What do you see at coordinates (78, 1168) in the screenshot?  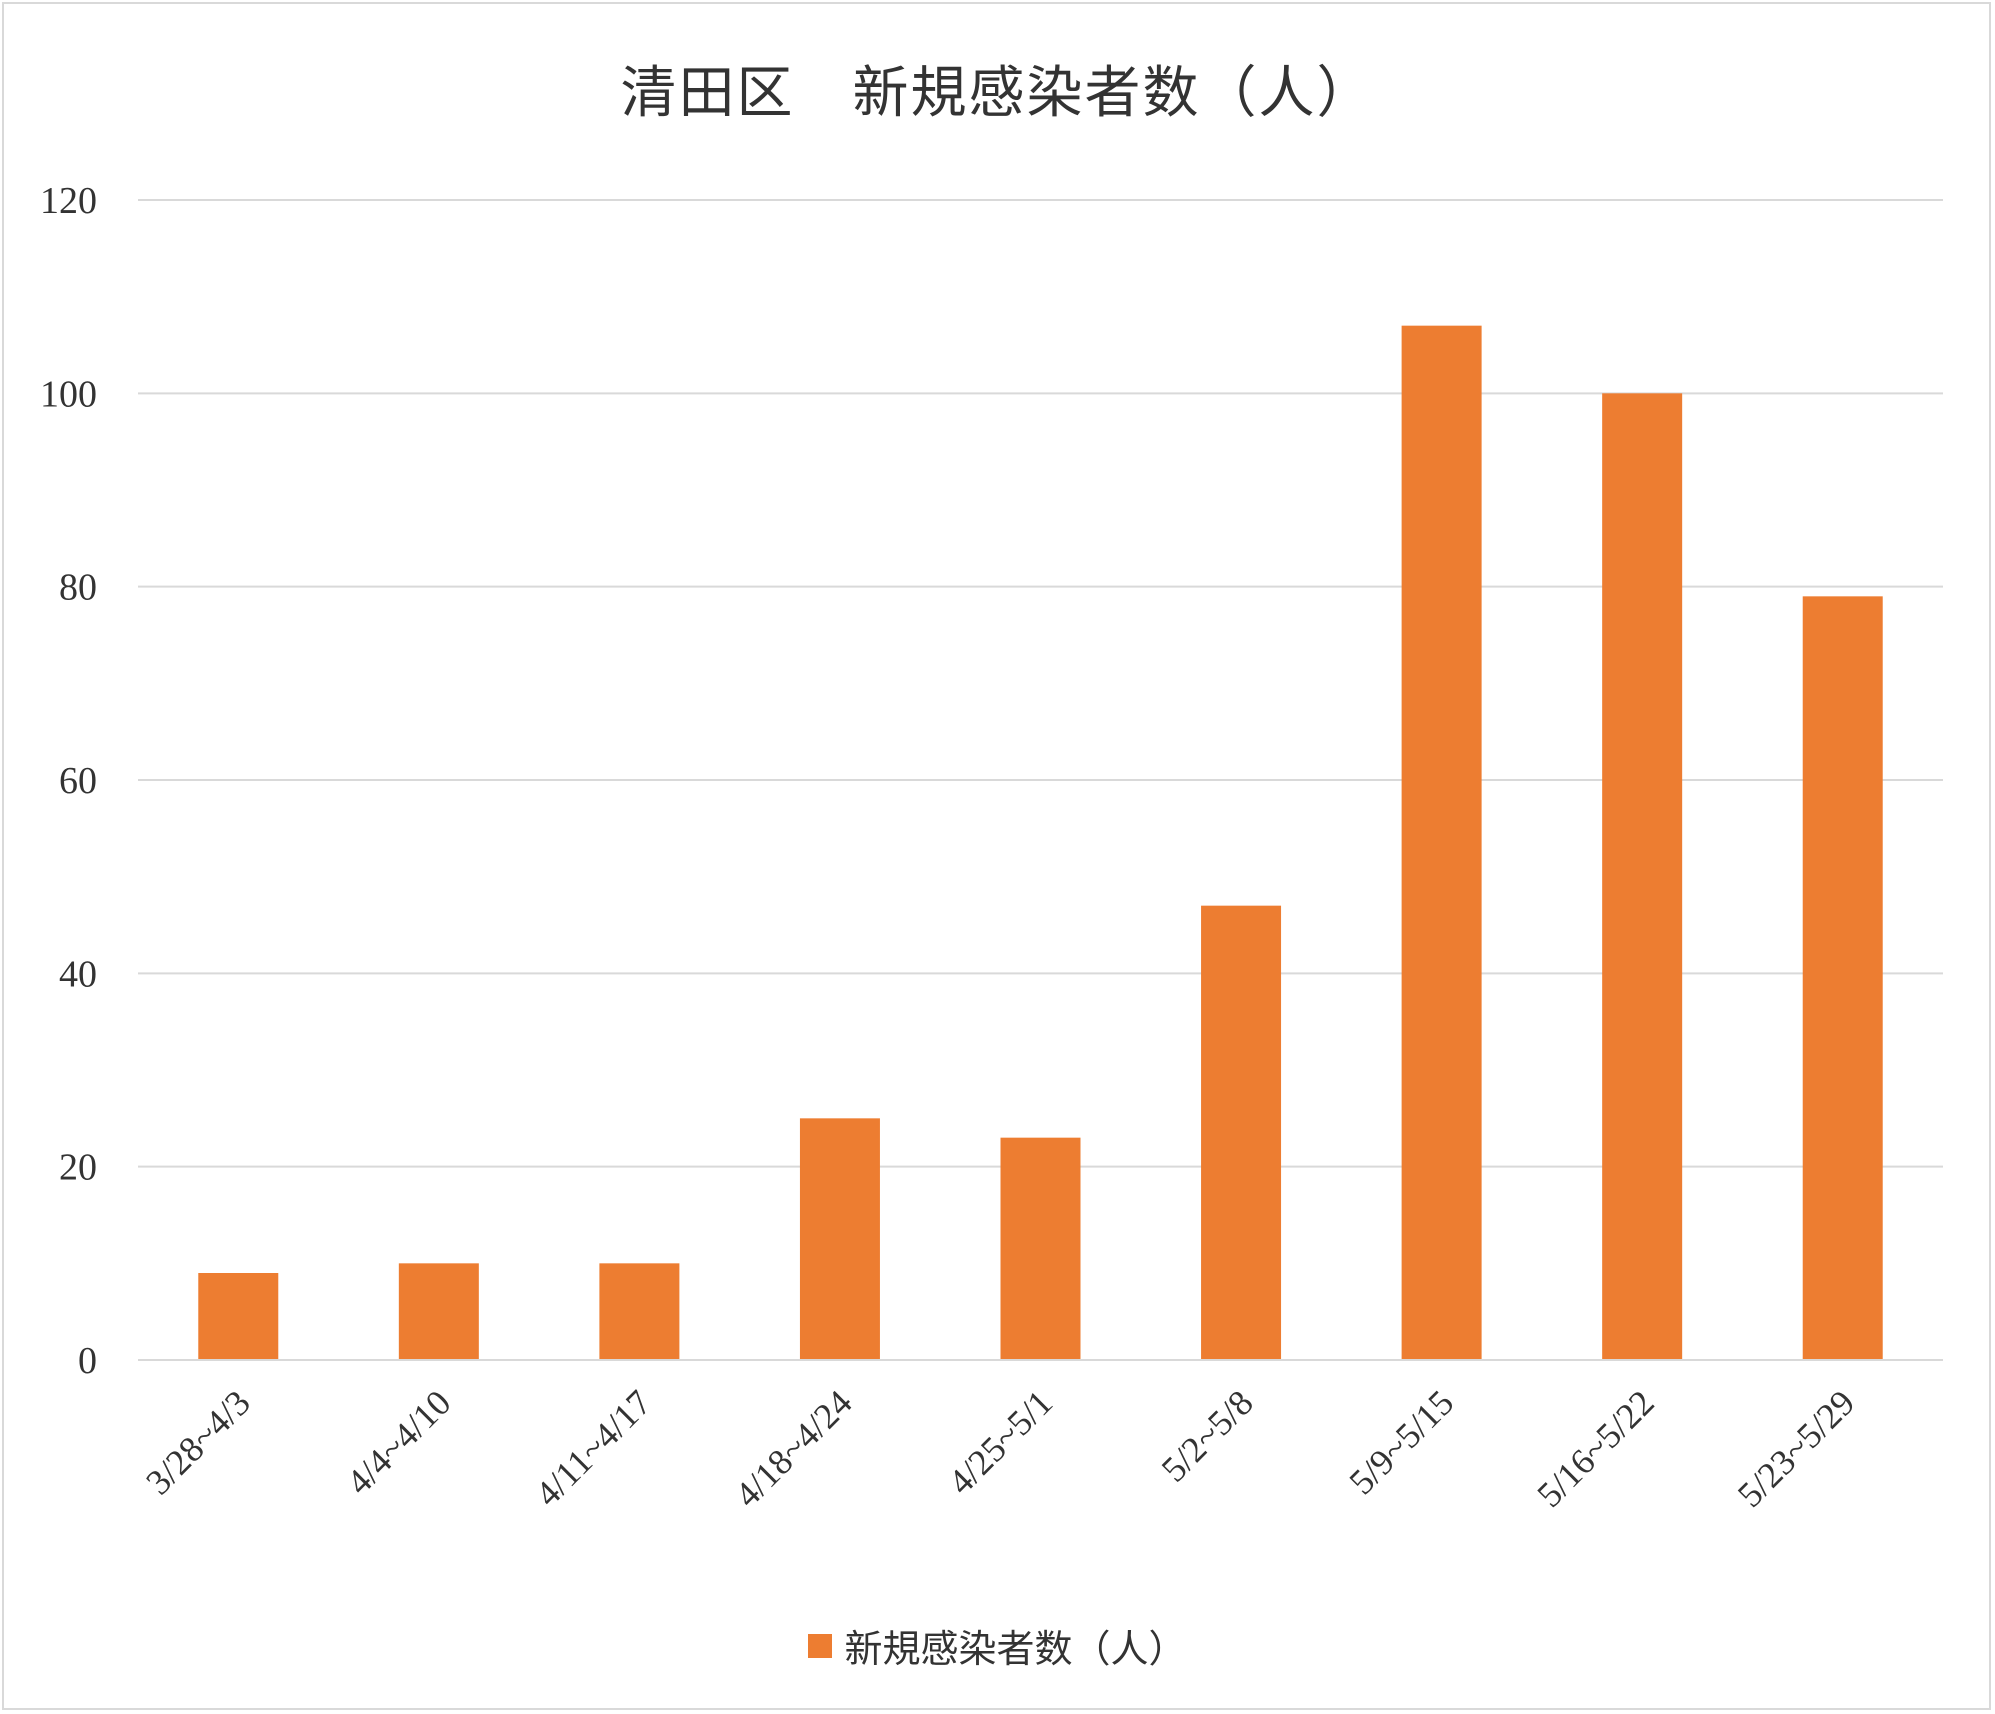 I see `y-tick-label: 20` at bounding box center [78, 1168].